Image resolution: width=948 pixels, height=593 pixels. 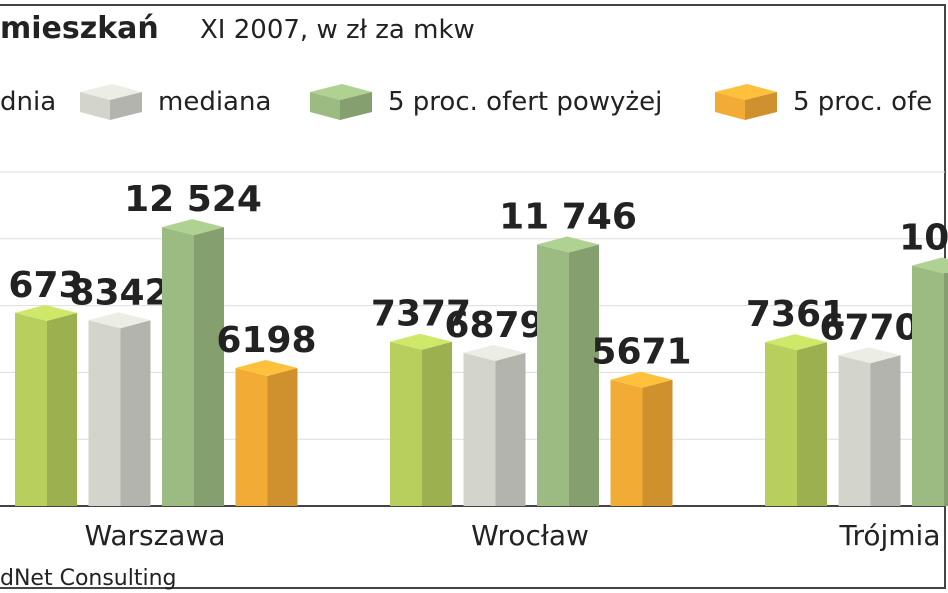 I want to click on legend-label: dnia, so click(x=28, y=102).